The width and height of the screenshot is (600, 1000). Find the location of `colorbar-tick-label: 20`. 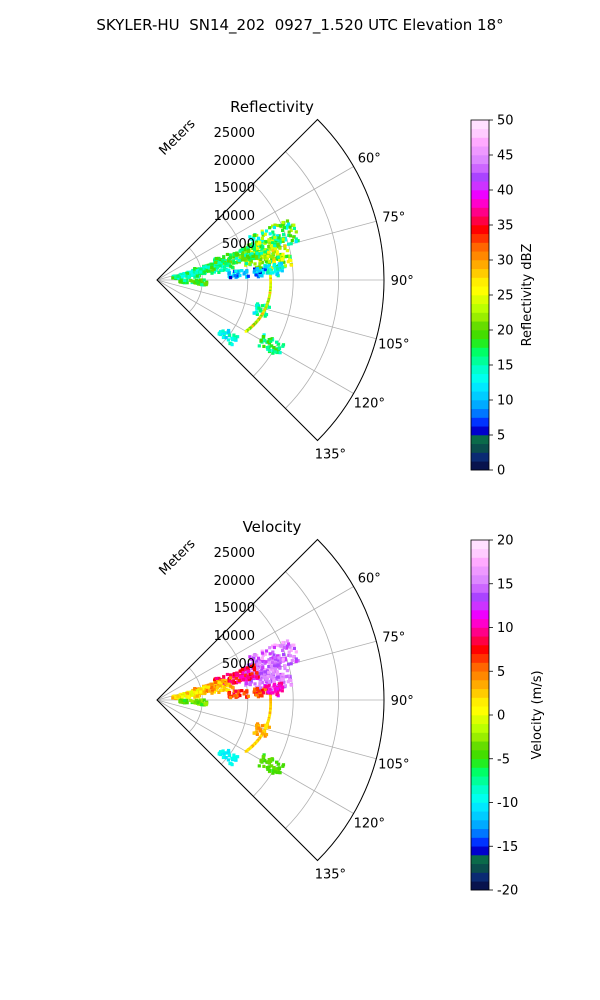

colorbar-tick-label: 20 is located at coordinates (505, 541).